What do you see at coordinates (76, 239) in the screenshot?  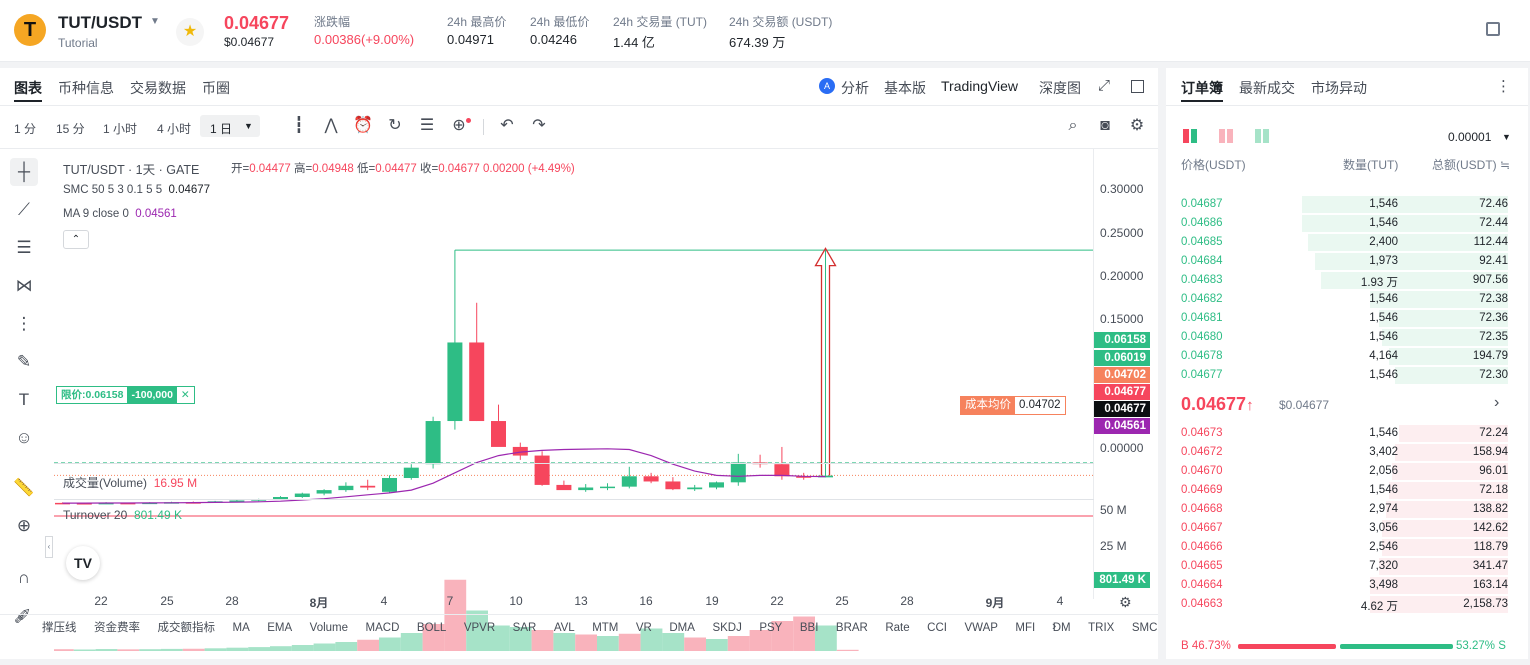 I see `collapse-legend-icon: ⌃` at bounding box center [76, 239].